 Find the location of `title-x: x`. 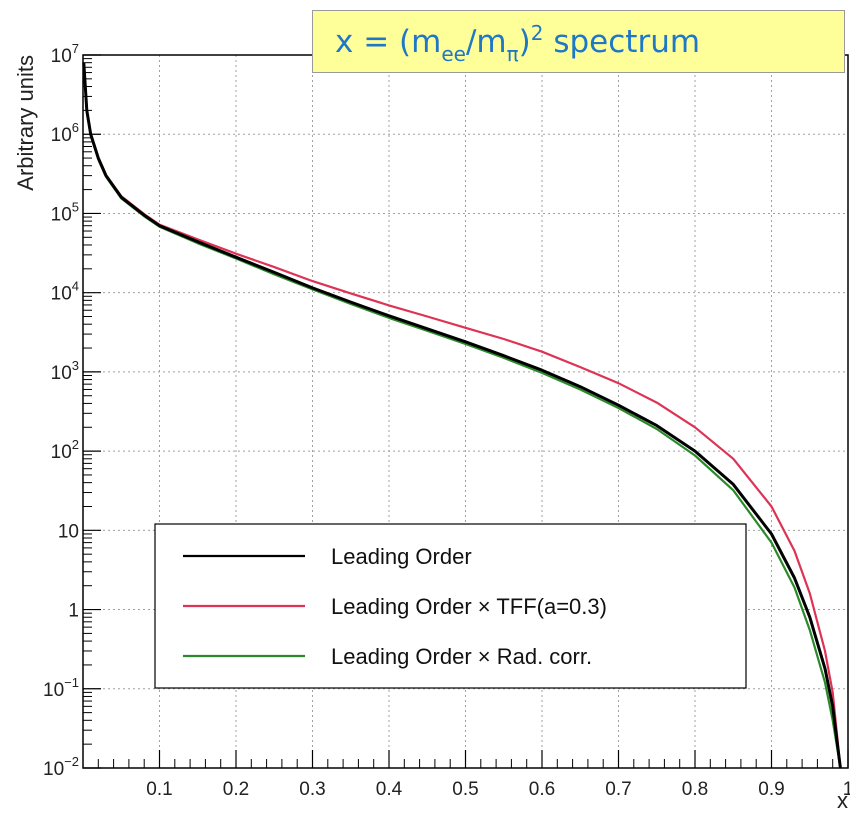

title-x: x is located at coordinates (344, 42).